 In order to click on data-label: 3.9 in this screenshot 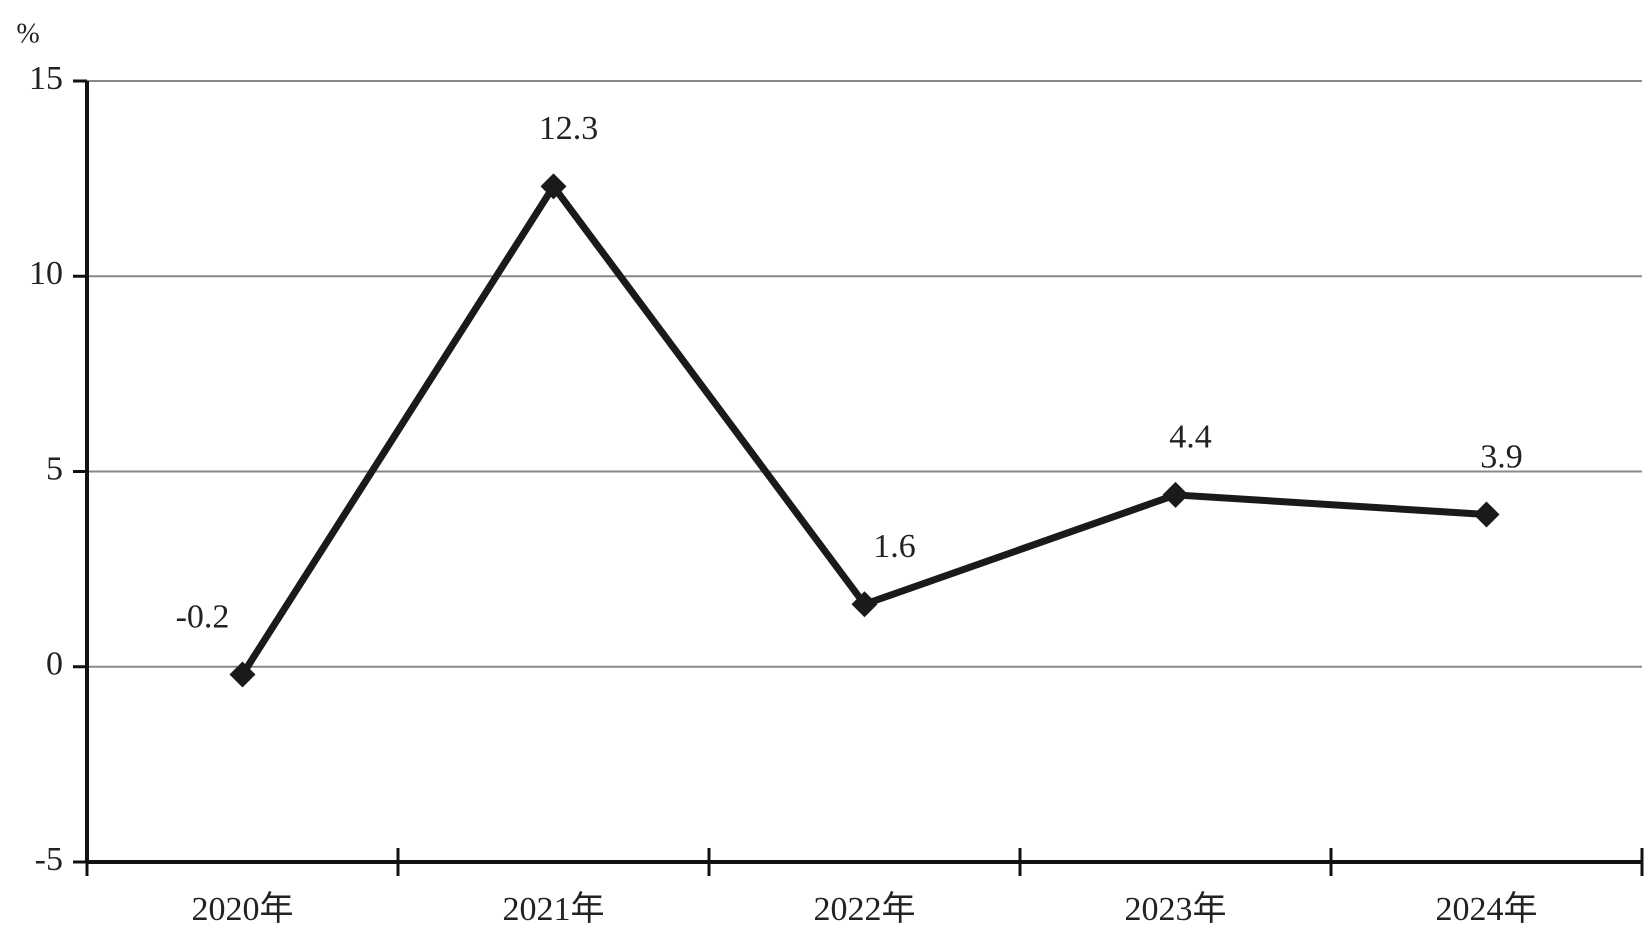, I will do `click(1501, 456)`.